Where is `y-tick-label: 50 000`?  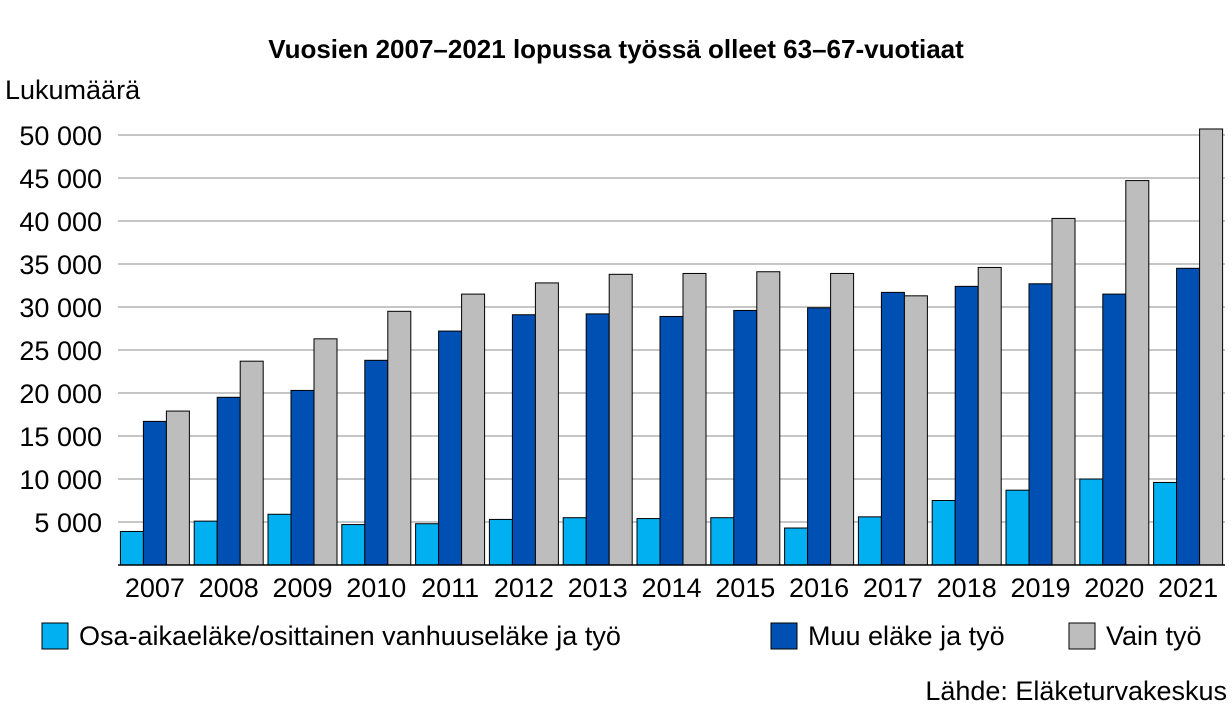 y-tick-label: 50 000 is located at coordinates (60, 136).